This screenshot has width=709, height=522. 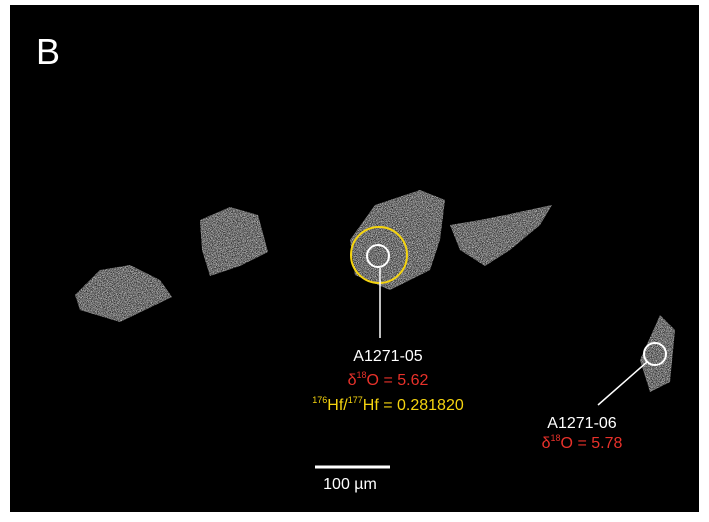 I want to click on panel-label: B, so click(x=48, y=51).